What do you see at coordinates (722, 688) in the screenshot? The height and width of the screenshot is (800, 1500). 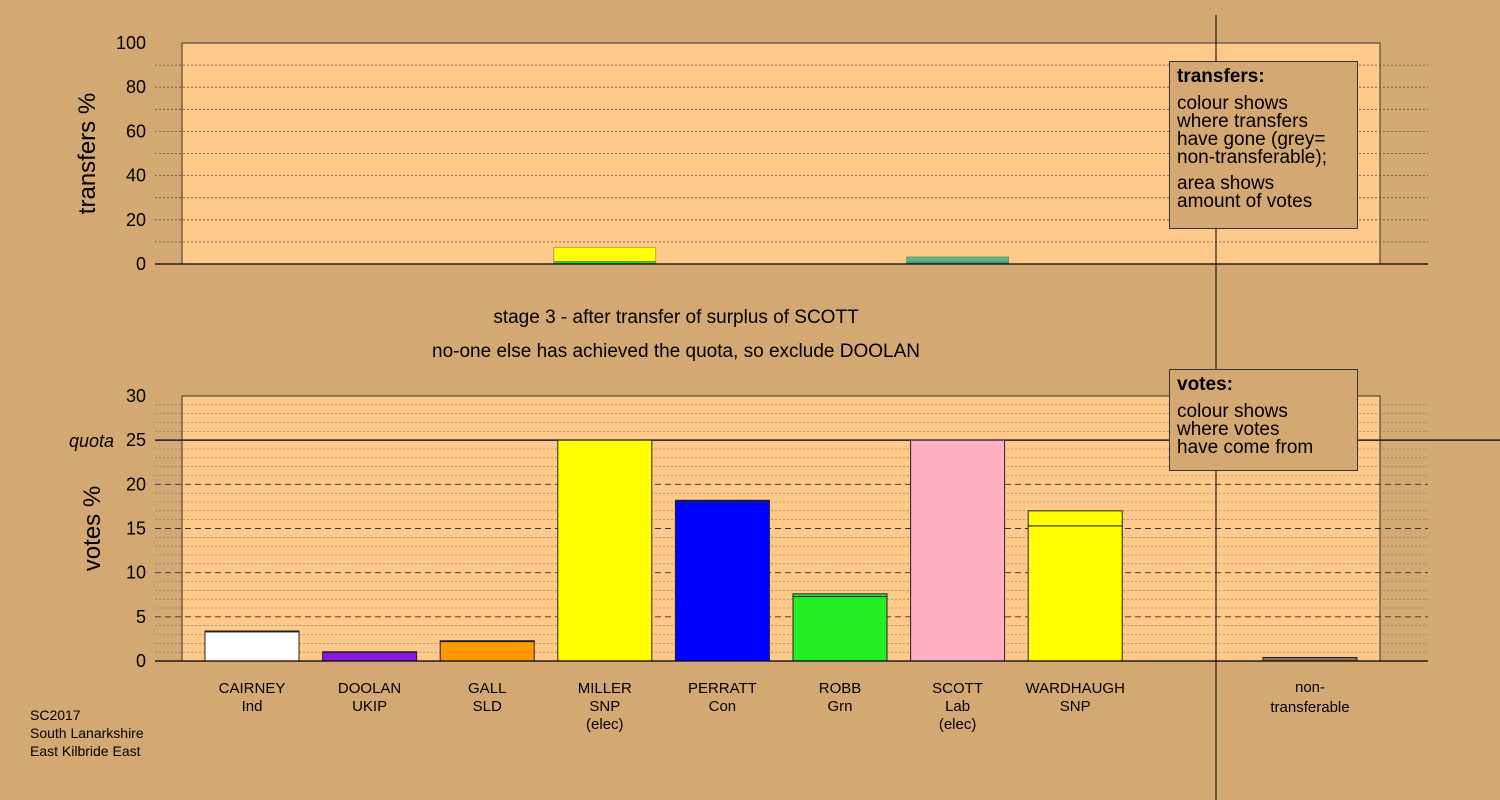 I see `candidate-name-label: PERRATT` at bounding box center [722, 688].